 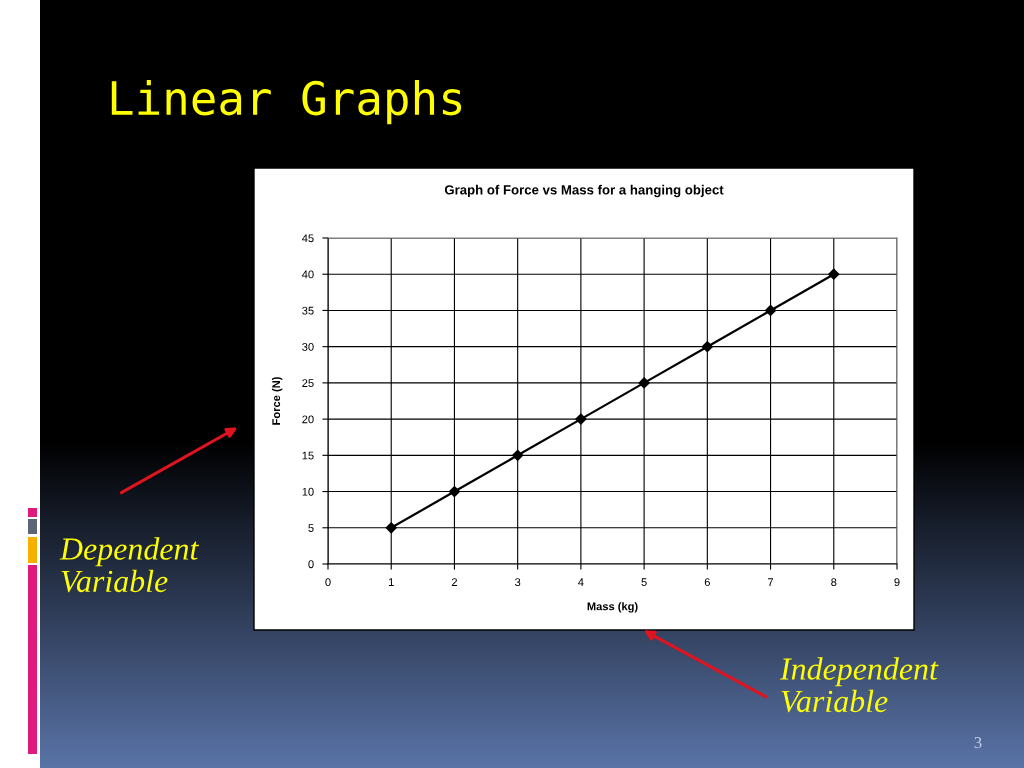 I want to click on y-tick-label: 0, so click(x=311, y=564).